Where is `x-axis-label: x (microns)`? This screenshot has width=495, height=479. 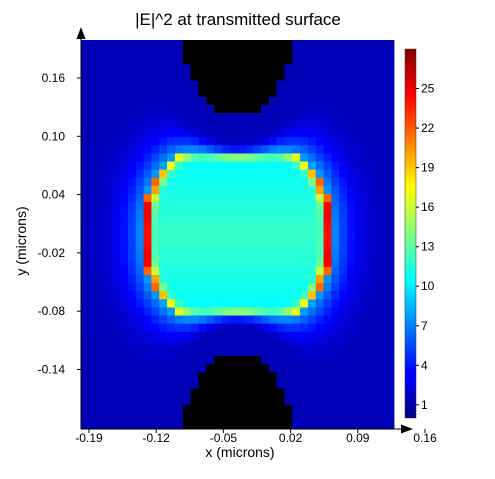
x-axis-label: x (microns) is located at coordinates (239, 452).